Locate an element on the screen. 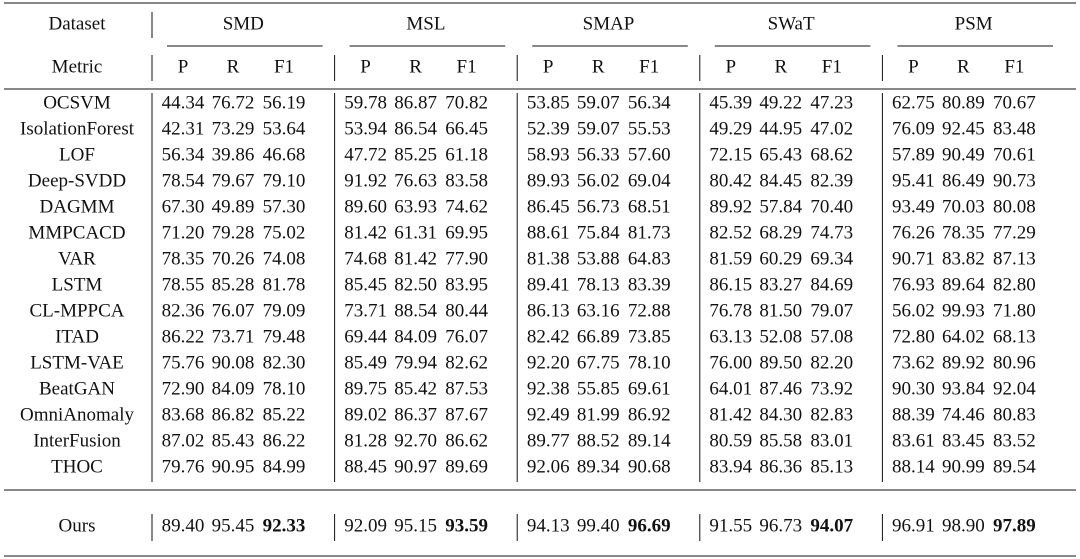  cell-value: 67.30 is located at coordinates (183, 206).